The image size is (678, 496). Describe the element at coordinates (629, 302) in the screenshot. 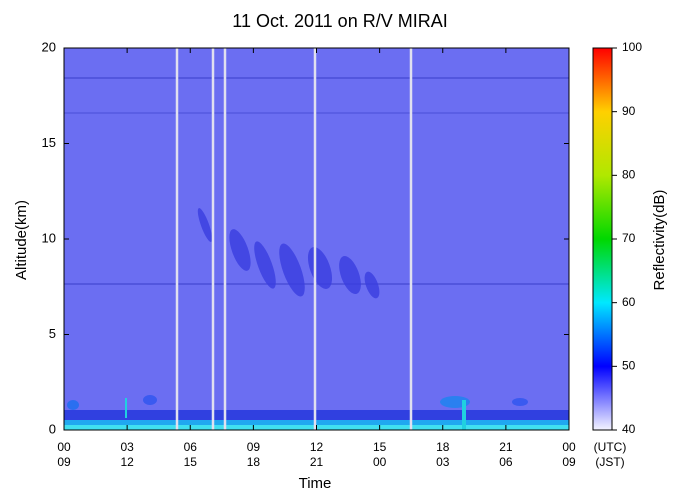

I see `colorbar-tick-label: 60` at that location.